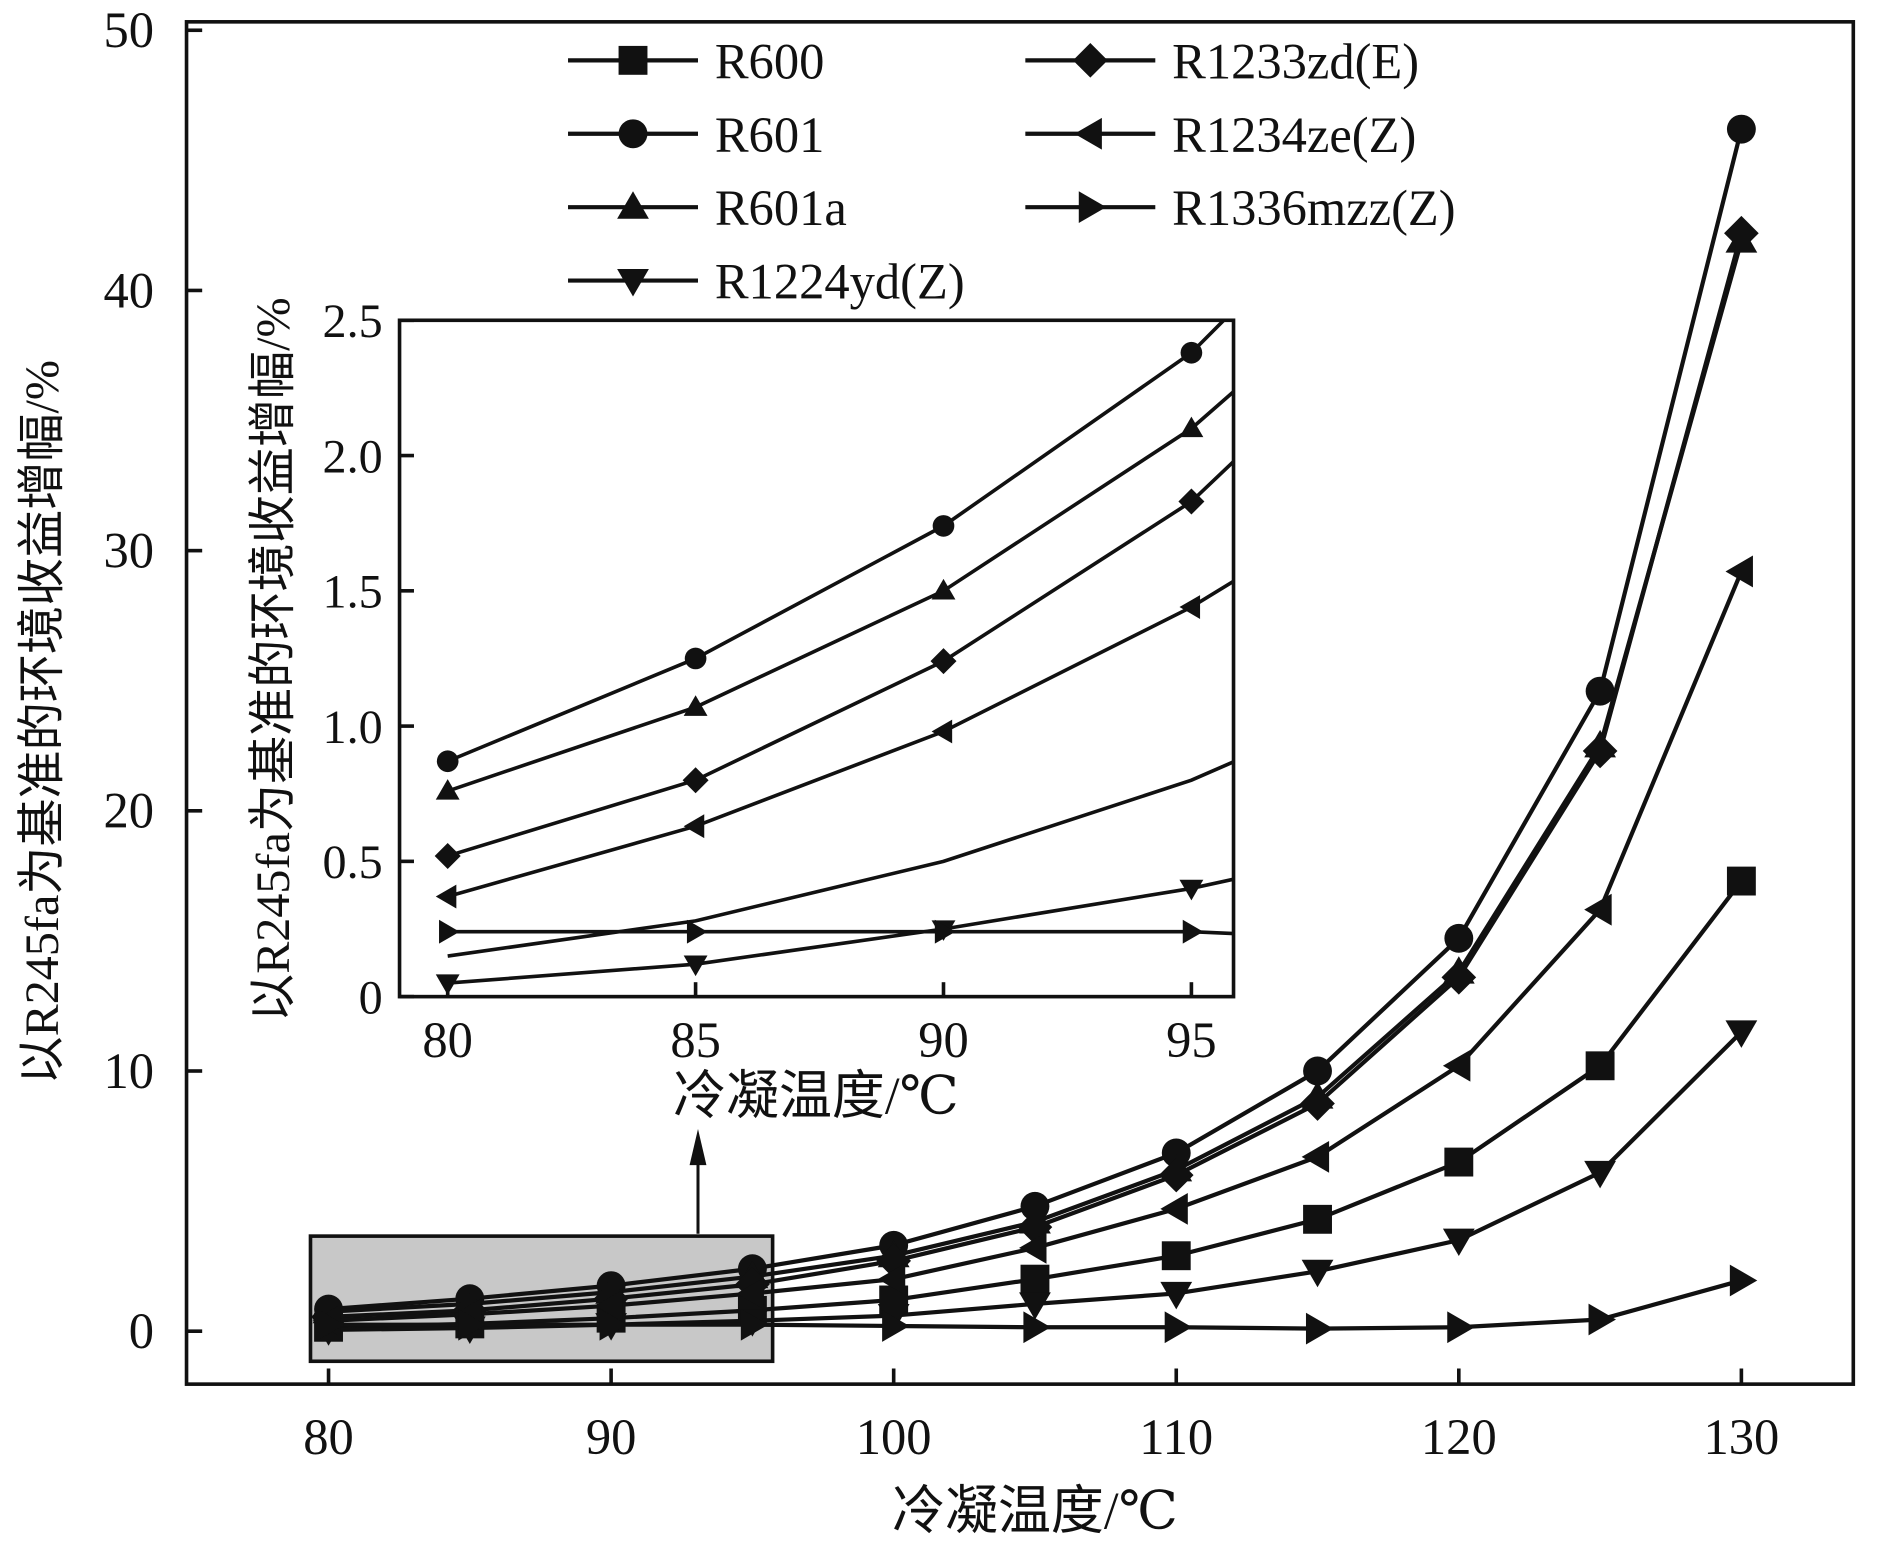 This screenshot has width=1887, height=1554. Describe the element at coordinates (695, 1040) in the screenshot. I see `inset-x-tick-label: 85` at that location.